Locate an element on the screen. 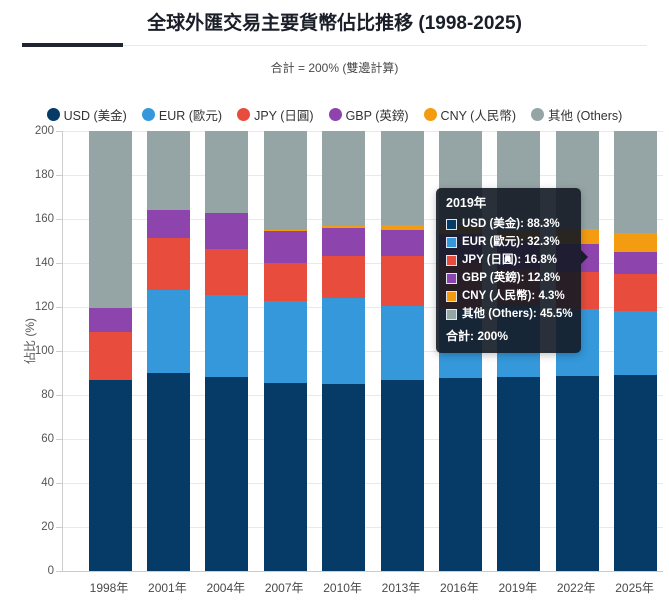 This screenshot has width=669, height=609. bar-segment-eur-2013 is located at coordinates (402, 343).